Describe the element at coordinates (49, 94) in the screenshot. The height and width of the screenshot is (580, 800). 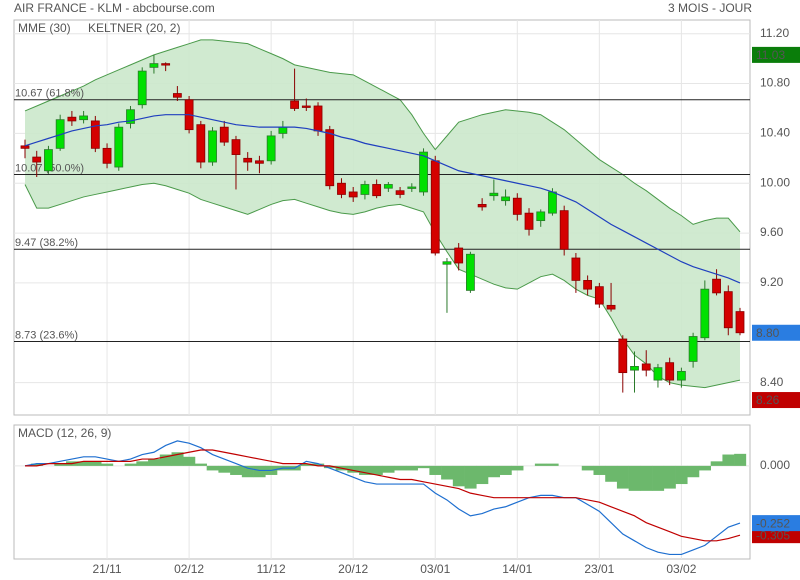
I see `level-label: 10.67 (61.8%)` at that location.